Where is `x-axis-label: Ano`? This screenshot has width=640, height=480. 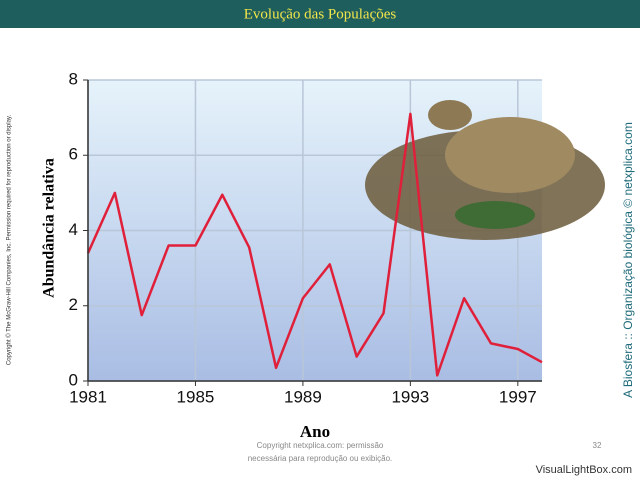 x-axis-label: Ano is located at coordinates (315, 431).